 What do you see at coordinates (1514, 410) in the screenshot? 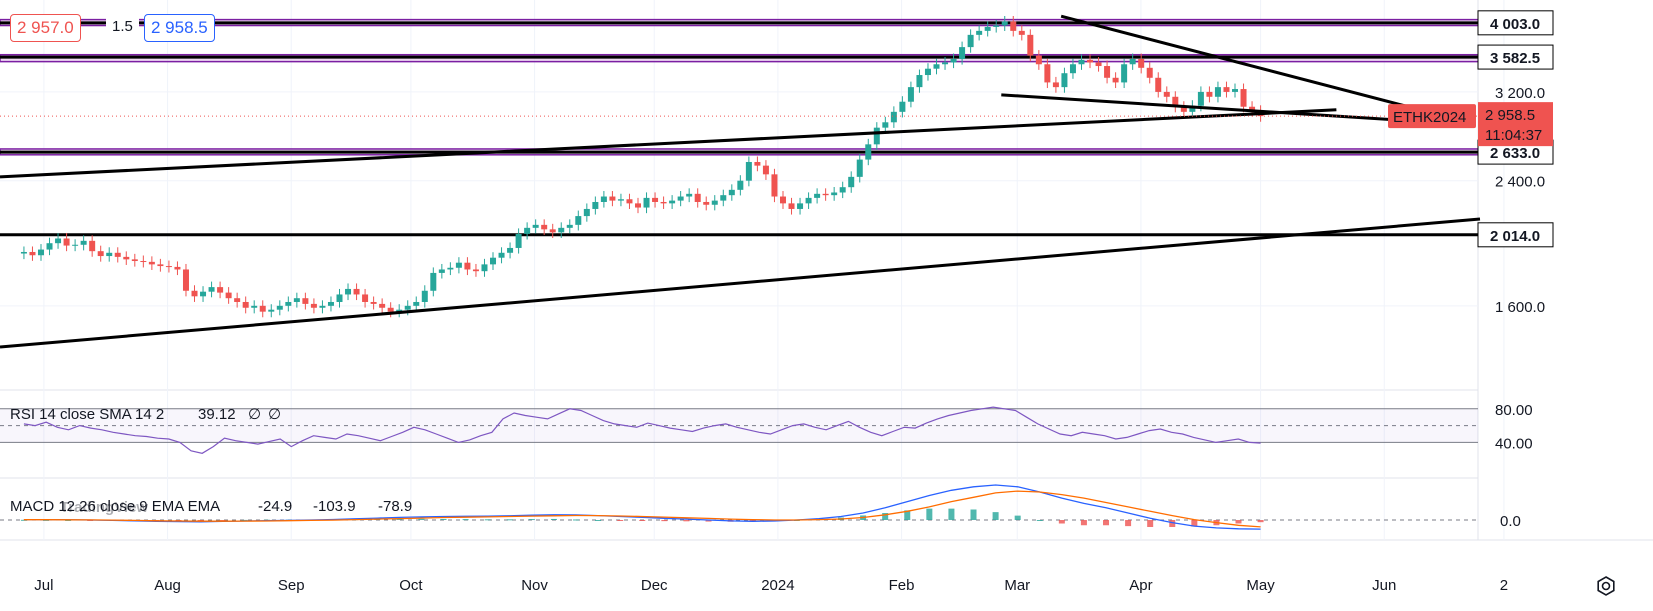
I see `rsi-level-label: 80.00` at bounding box center [1514, 410].